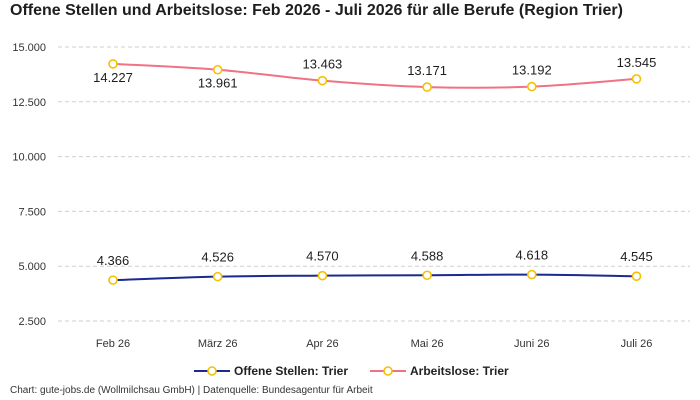  Describe the element at coordinates (636, 256) in the screenshot. I see `data-label: 4.545` at that location.